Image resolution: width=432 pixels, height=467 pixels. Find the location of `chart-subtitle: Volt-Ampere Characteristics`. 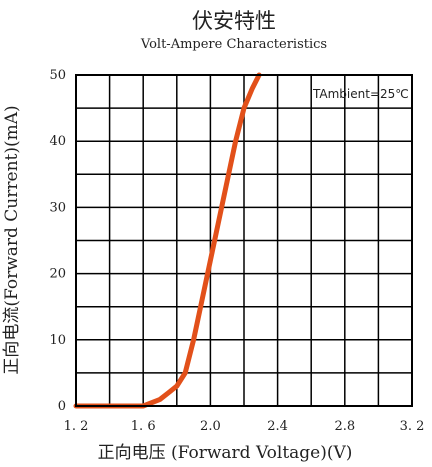

chart-subtitle: Volt-Ampere Characteristics is located at coordinates (233, 44).